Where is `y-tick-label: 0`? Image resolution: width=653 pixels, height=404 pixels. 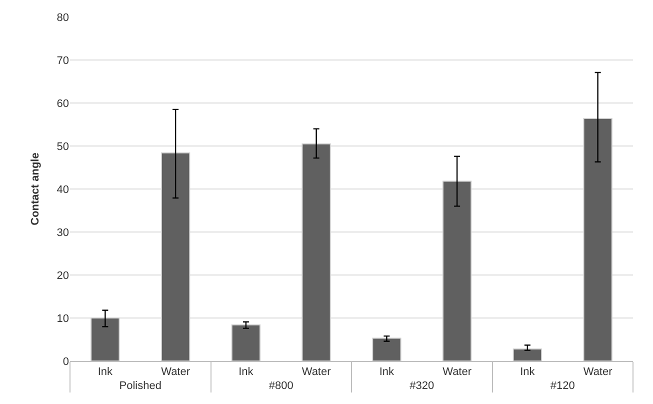 y-tick-label: 0 is located at coordinates (65, 362).